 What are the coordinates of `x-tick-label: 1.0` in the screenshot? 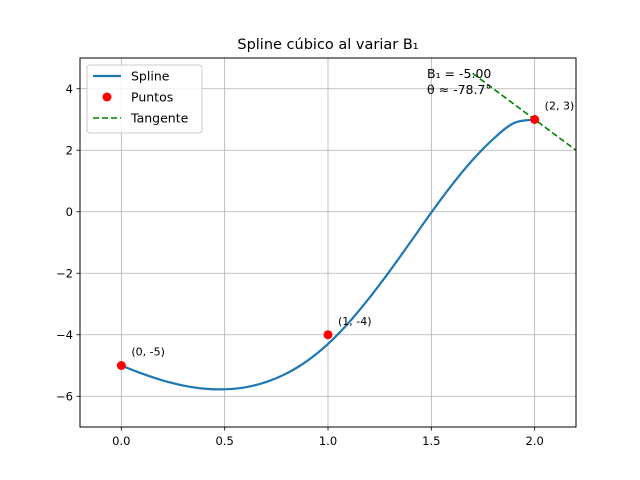 It's located at (328, 441).